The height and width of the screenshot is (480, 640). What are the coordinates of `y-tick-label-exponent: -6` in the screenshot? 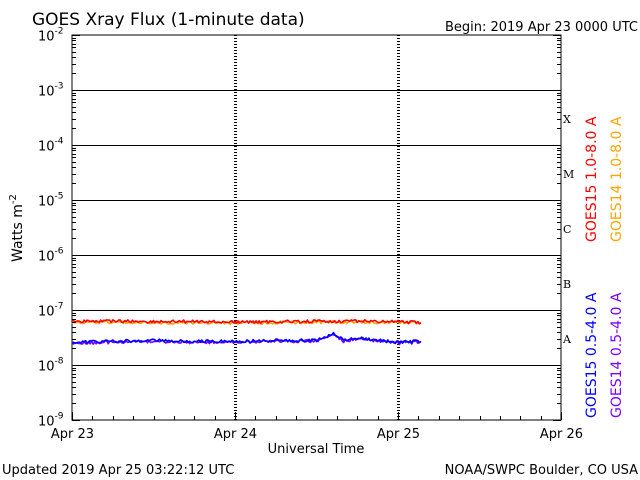 It's located at (59, 252).